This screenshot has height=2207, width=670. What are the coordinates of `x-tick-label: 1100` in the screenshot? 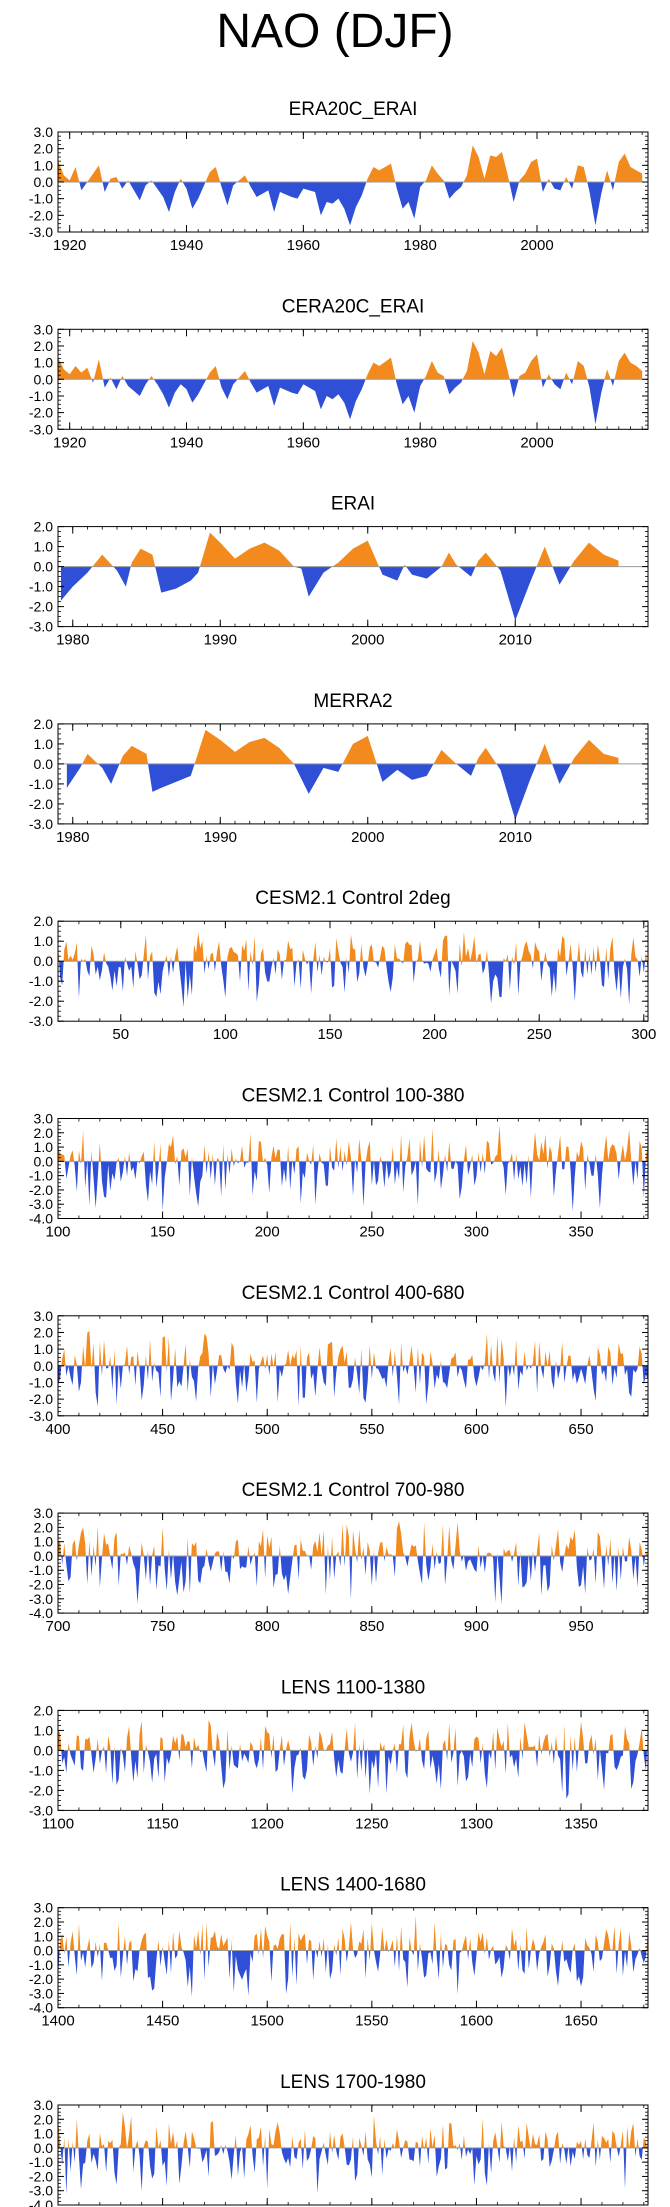 It's located at (58, 1823).